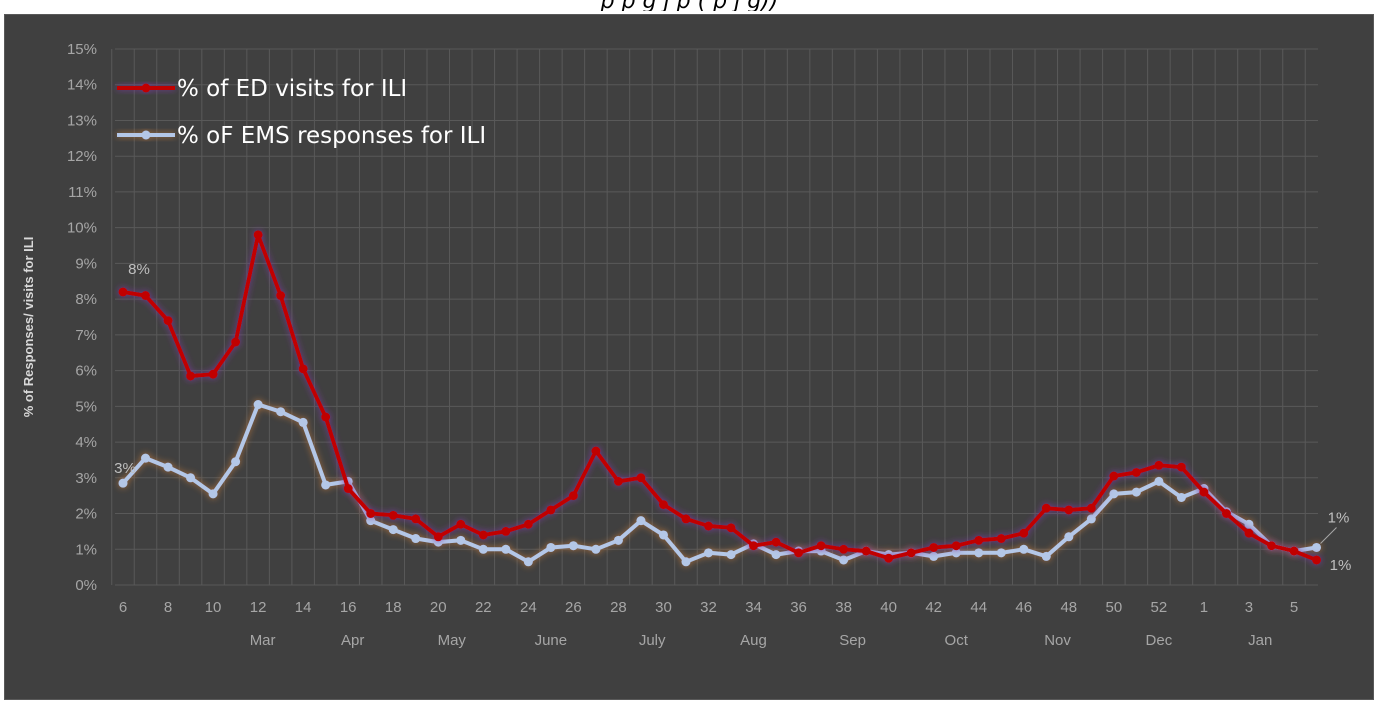  Describe the element at coordinates (86, 514) in the screenshot. I see `y-tick-label: 2%` at that location.